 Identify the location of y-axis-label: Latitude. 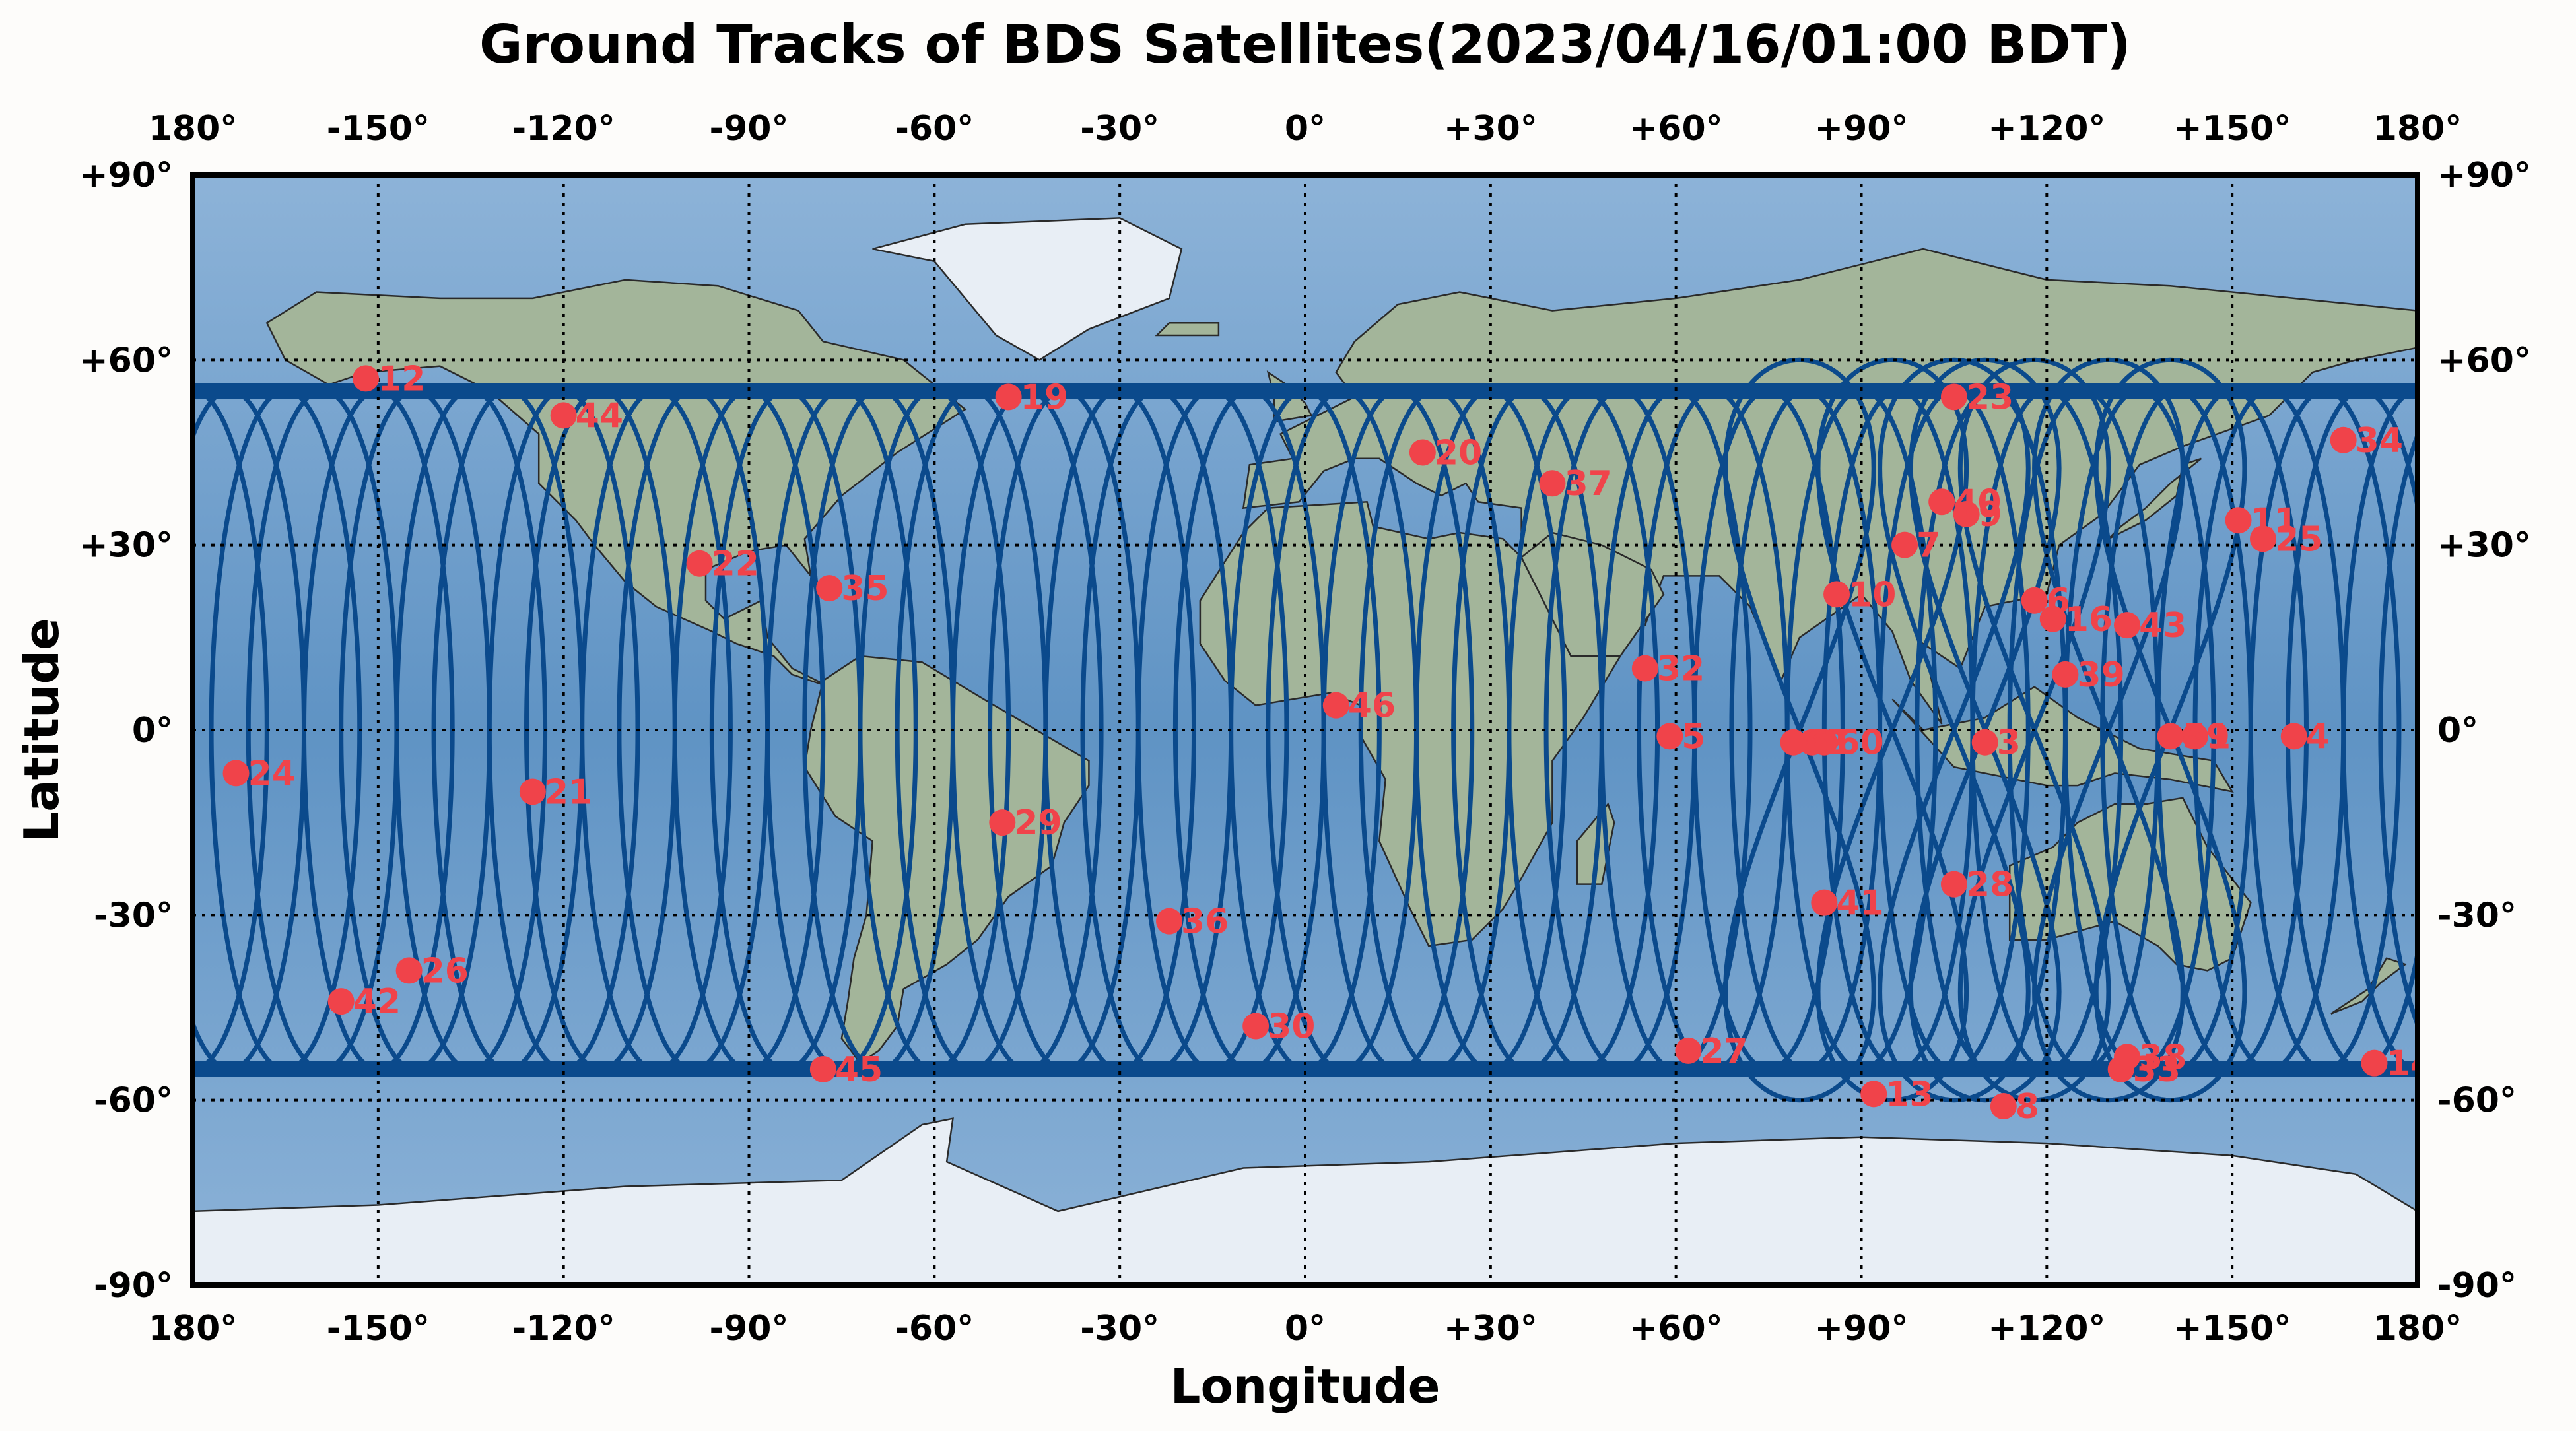
(41, 730).